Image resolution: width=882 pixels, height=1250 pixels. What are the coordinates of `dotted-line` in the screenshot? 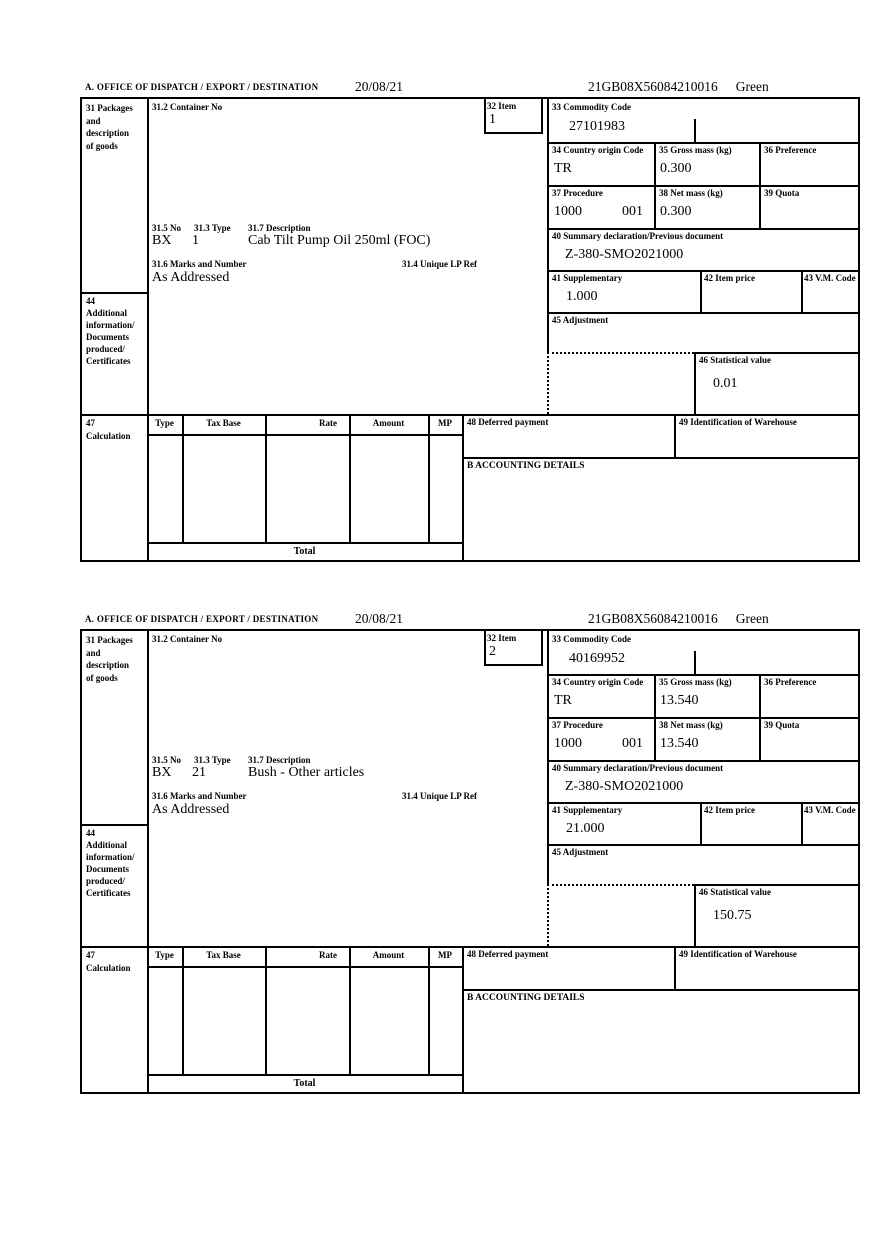 It's located at (548, 915).